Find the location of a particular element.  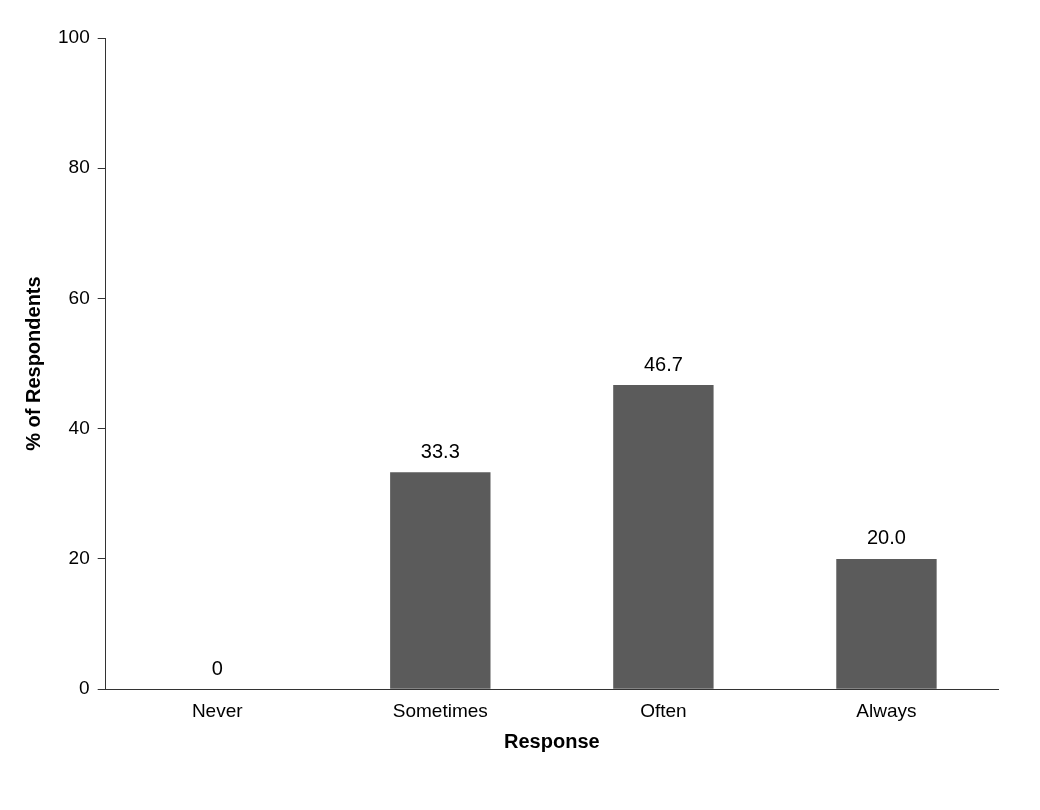

data-label: 20.0 is located at coordinates (886, 537).